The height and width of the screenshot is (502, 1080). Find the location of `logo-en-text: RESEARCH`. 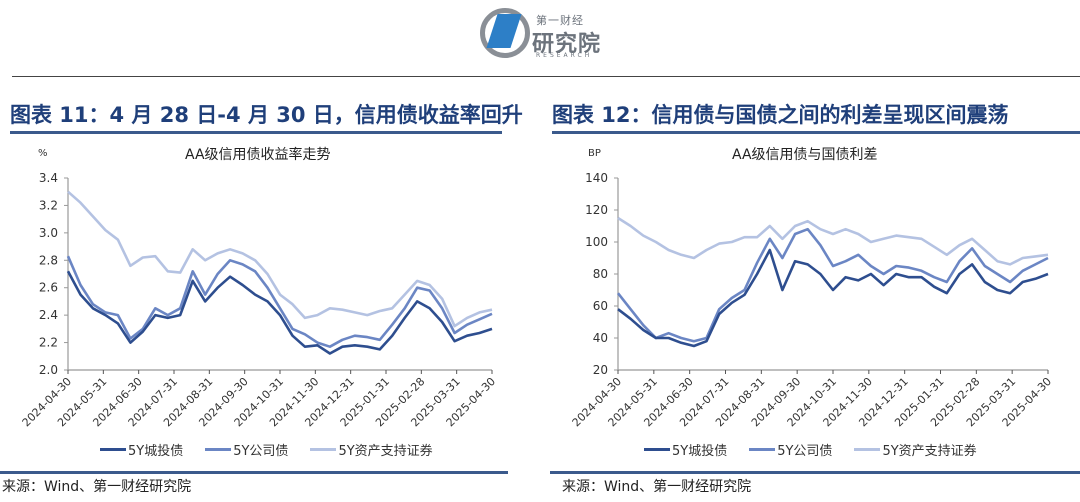

logo-en-text: RESEARCH is located at coordinates (564, 55).